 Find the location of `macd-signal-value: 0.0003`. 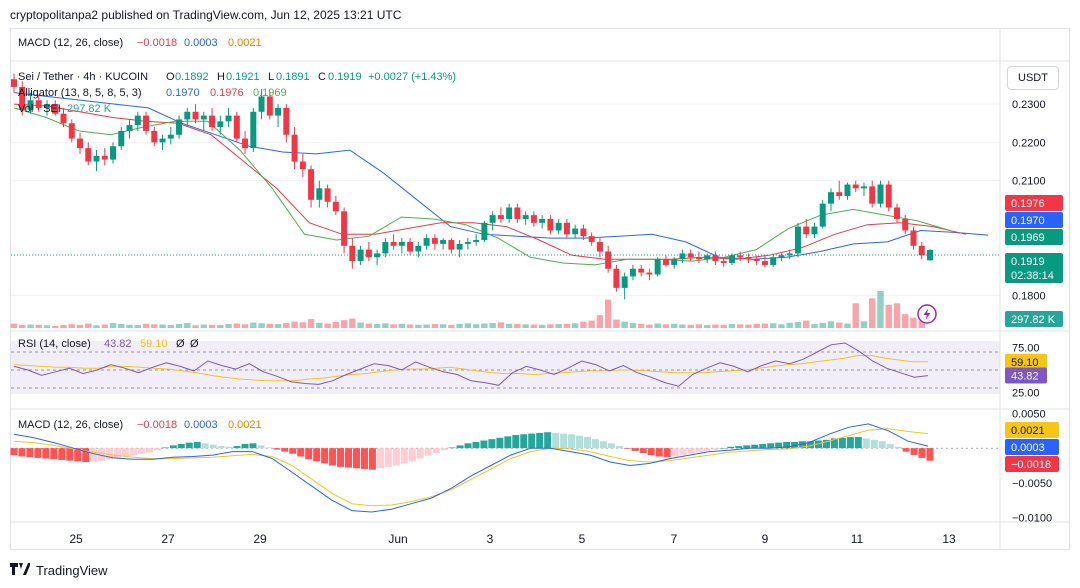

macd-signal-value: 0.0003 is located at coordinates (201, 425).